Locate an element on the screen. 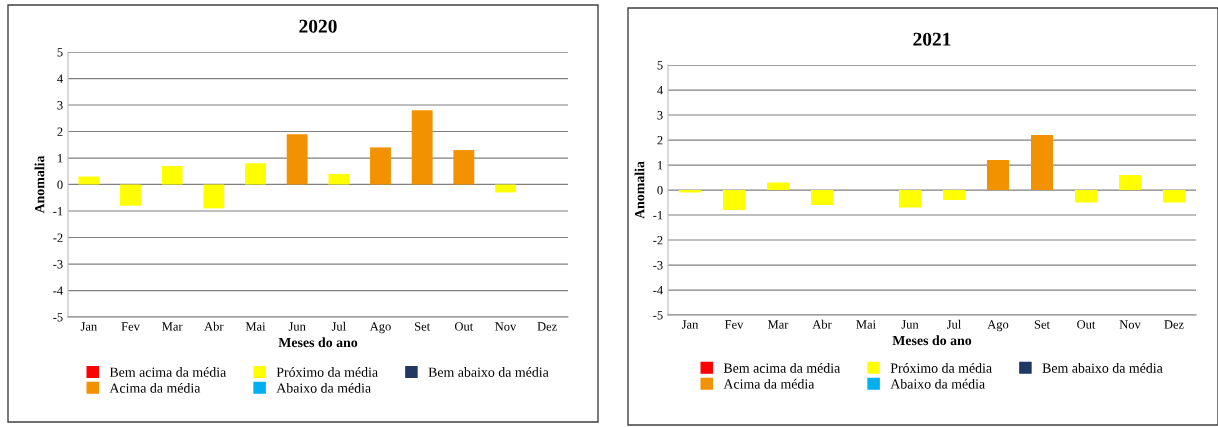 Image resolution: width=1218 pixels, height=427 pixels. chart-title: 2021 is located at coordinates (932, 39).